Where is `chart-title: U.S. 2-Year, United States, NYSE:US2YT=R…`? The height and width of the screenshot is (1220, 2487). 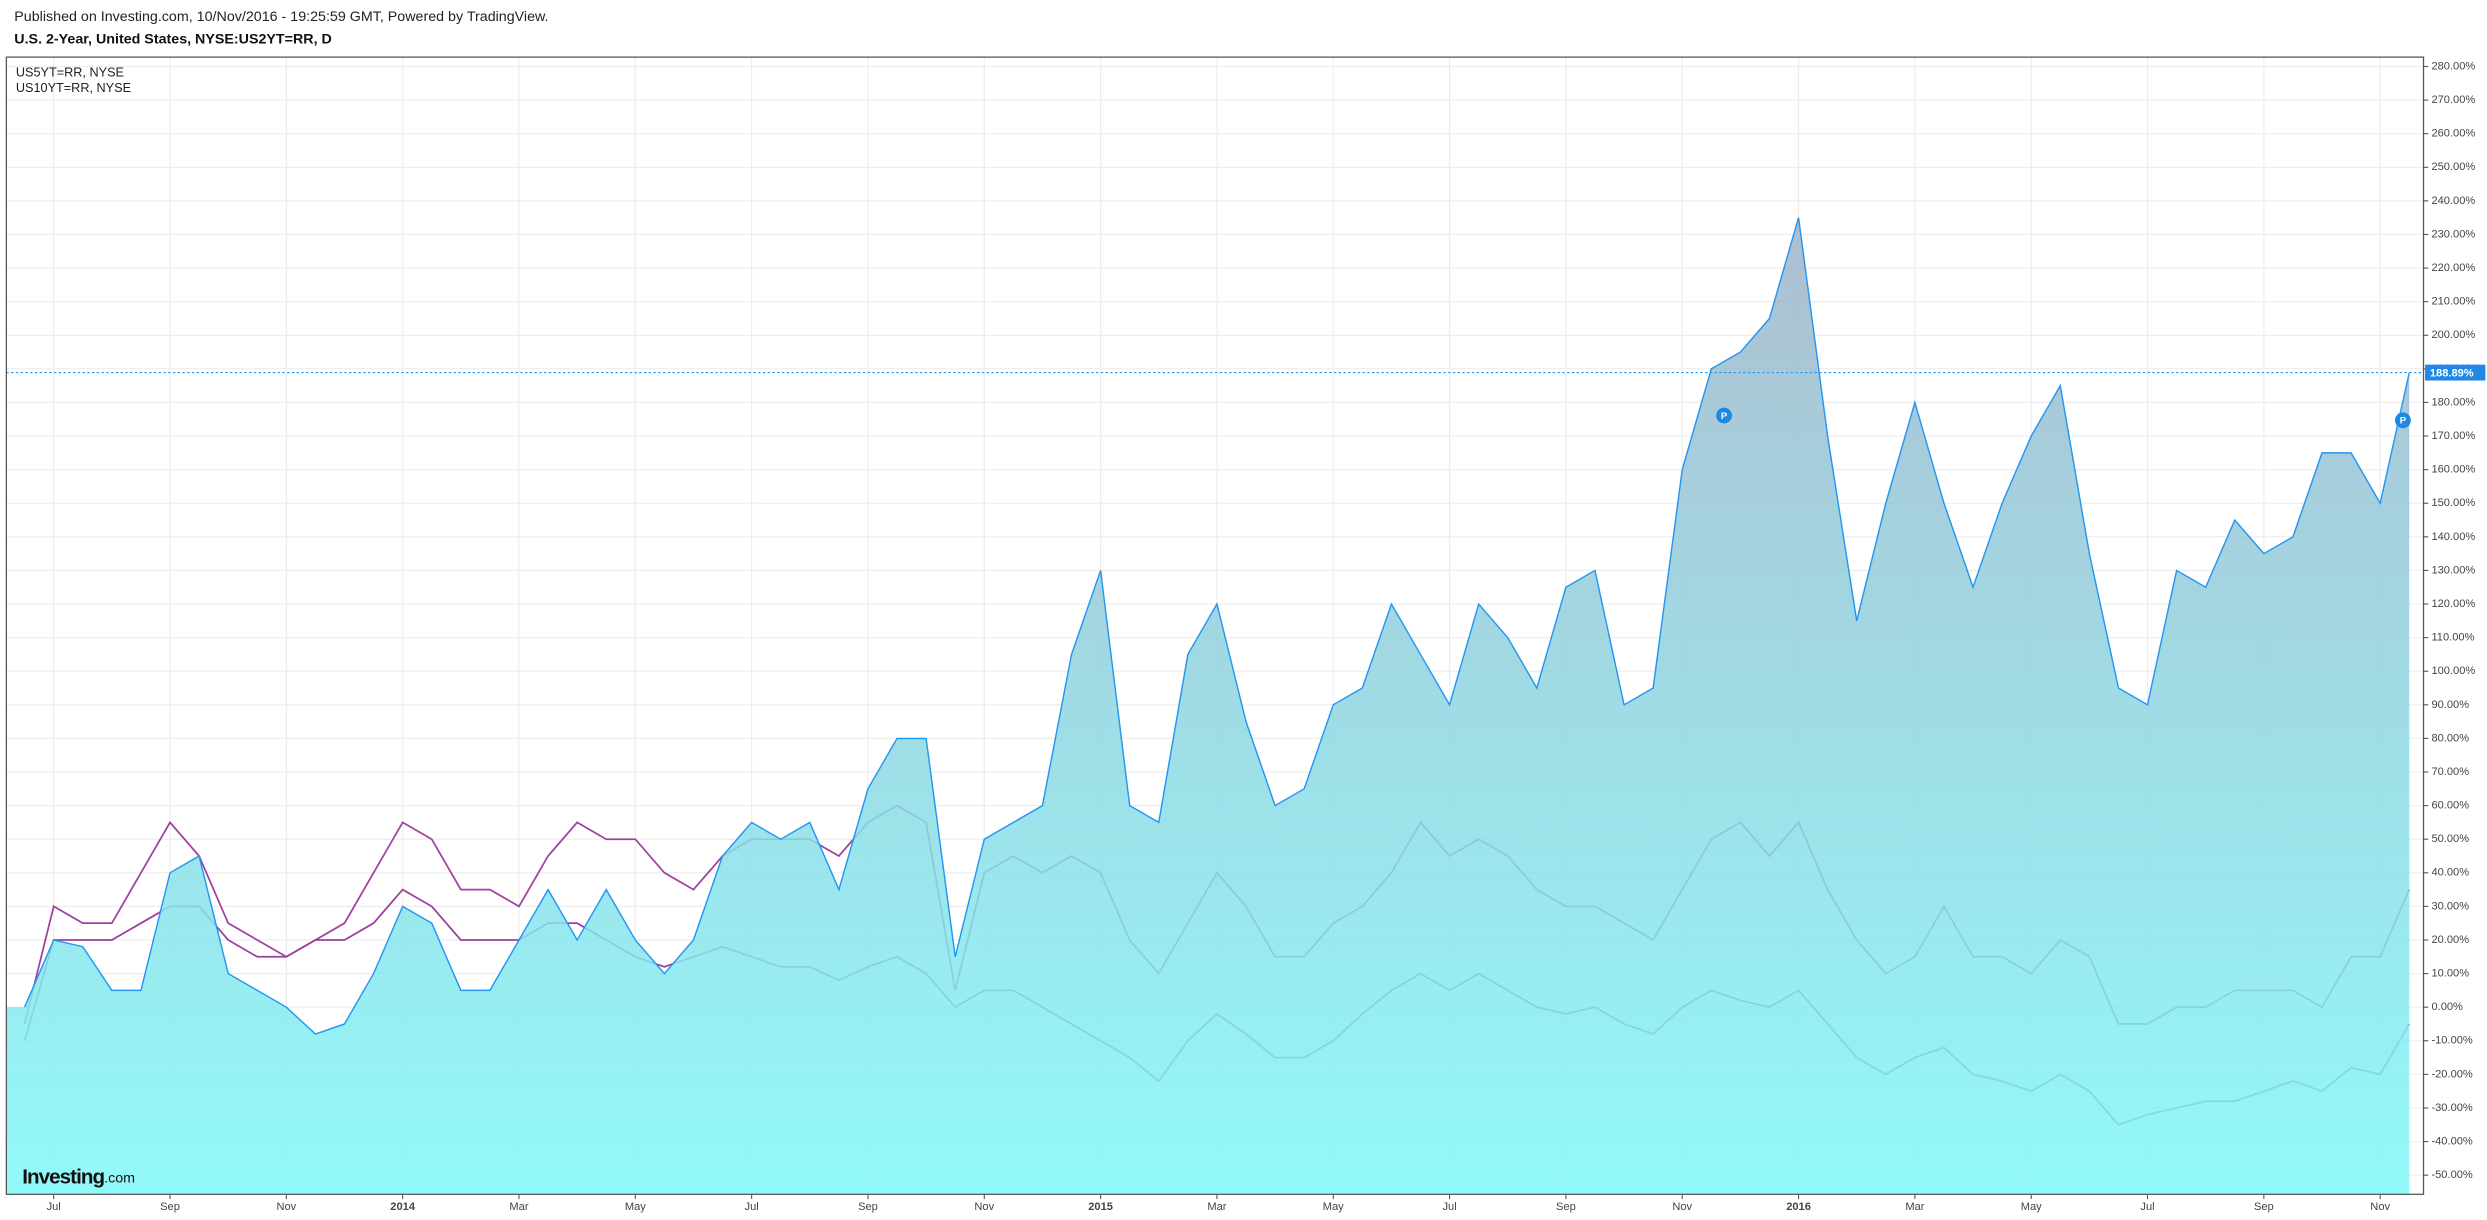 chart-title: U.S. 2-Year, United States, NYSE:US2YT=R… is located at coordinates (173, 39).